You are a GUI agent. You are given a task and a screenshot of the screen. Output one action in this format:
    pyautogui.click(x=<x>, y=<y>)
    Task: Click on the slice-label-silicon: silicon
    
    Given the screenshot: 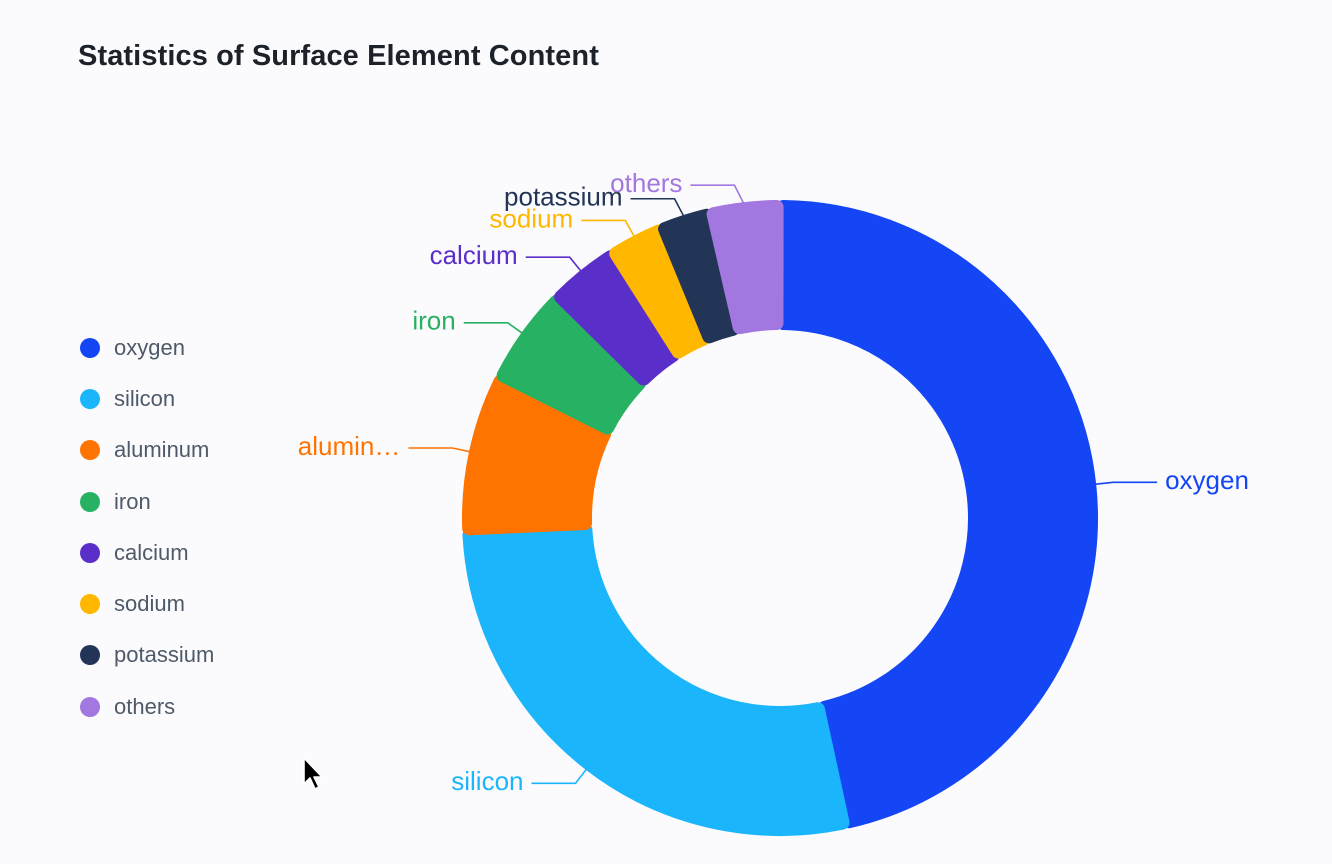 What is the action you would take?
    pyautogui.click(x=487, y=781)
    